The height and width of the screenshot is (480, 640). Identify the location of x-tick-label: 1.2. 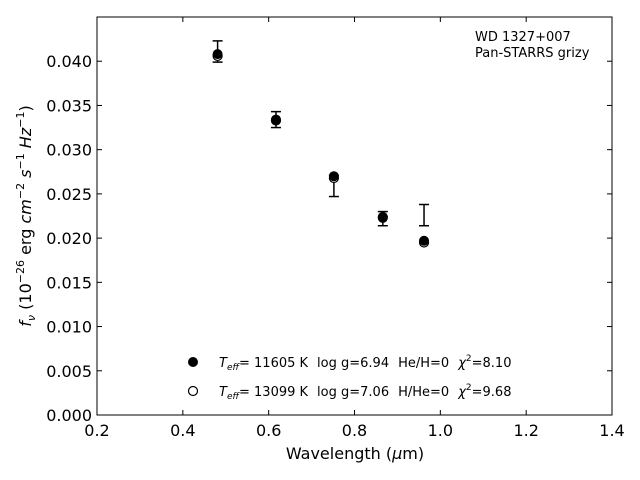
(525, 430).